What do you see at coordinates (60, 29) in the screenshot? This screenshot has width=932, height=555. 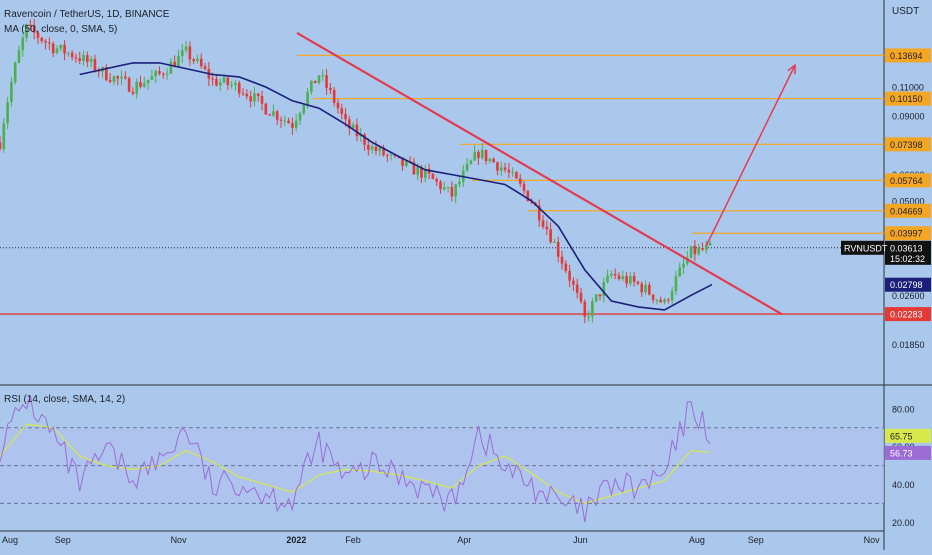 I see `ma-legend: MA (50, close, 0, SMA, 5)` at bounding box center [60, 29].